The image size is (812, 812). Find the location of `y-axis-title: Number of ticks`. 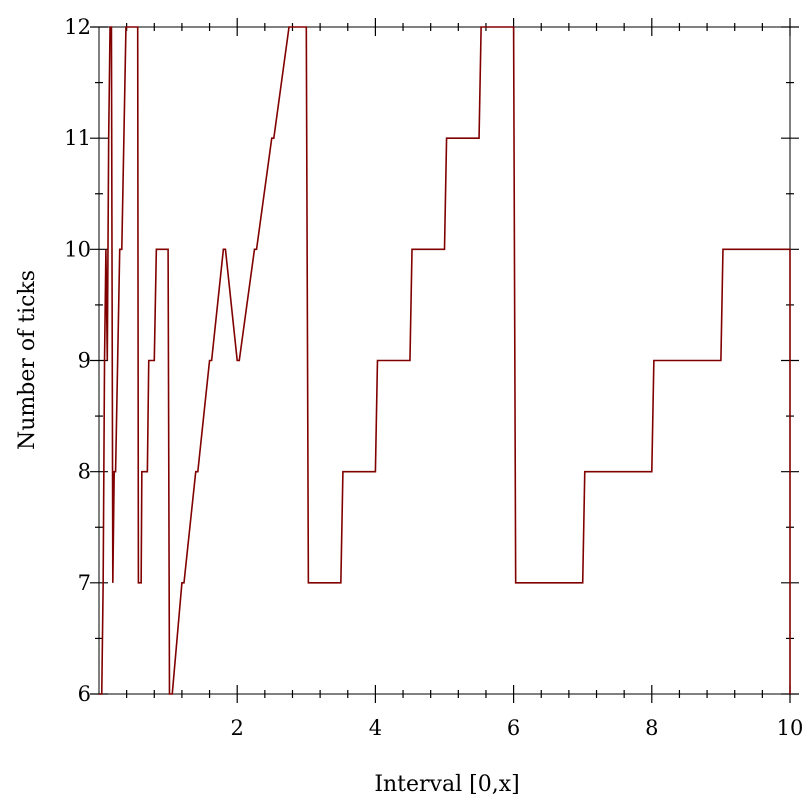

y-axis-title: Number of ticks is located at coordinates (27, 360).